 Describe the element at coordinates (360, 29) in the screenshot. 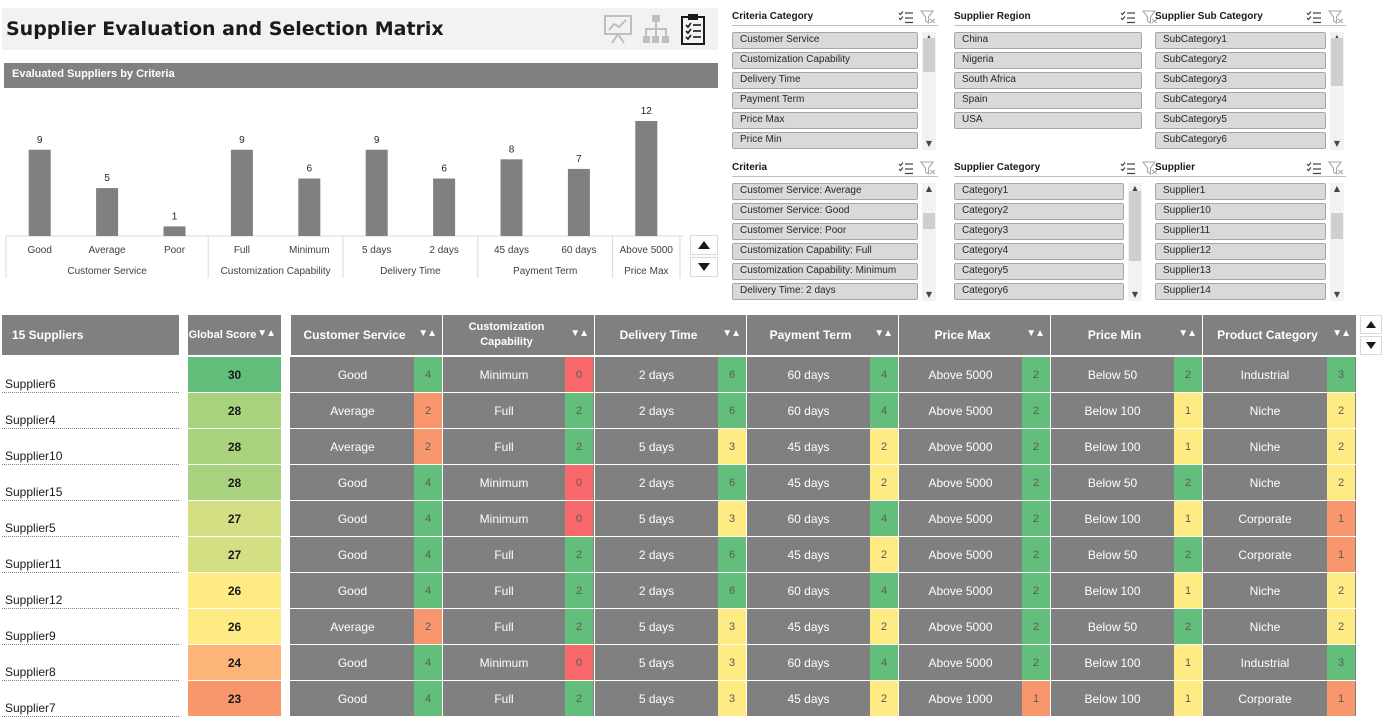

I see `title-bar: Supplier Evaluation and Selection Matrix` at that location.